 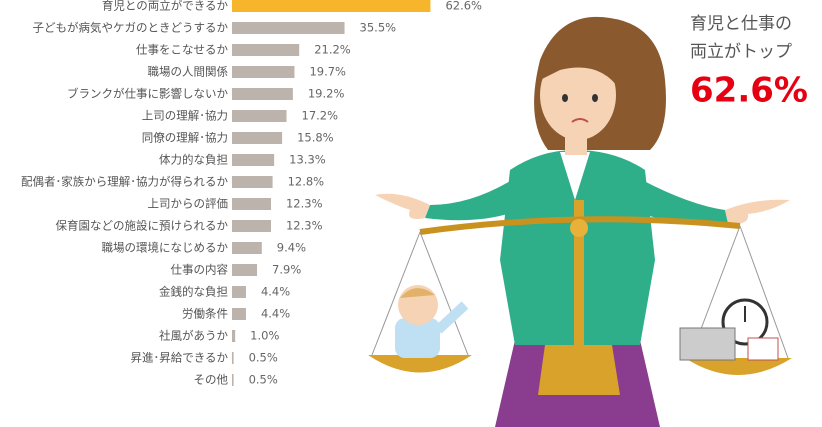 I want to click on value-label: 62.6%, so click(x=463, y=6).